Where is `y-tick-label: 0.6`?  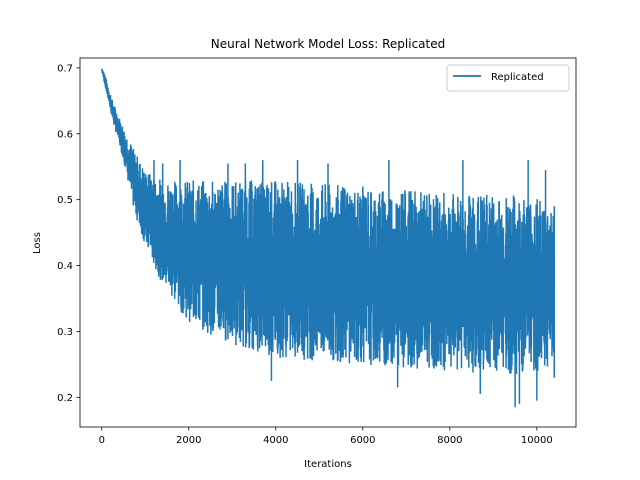 y-tick-label: 0.6 is located at coordinates (65, 134).